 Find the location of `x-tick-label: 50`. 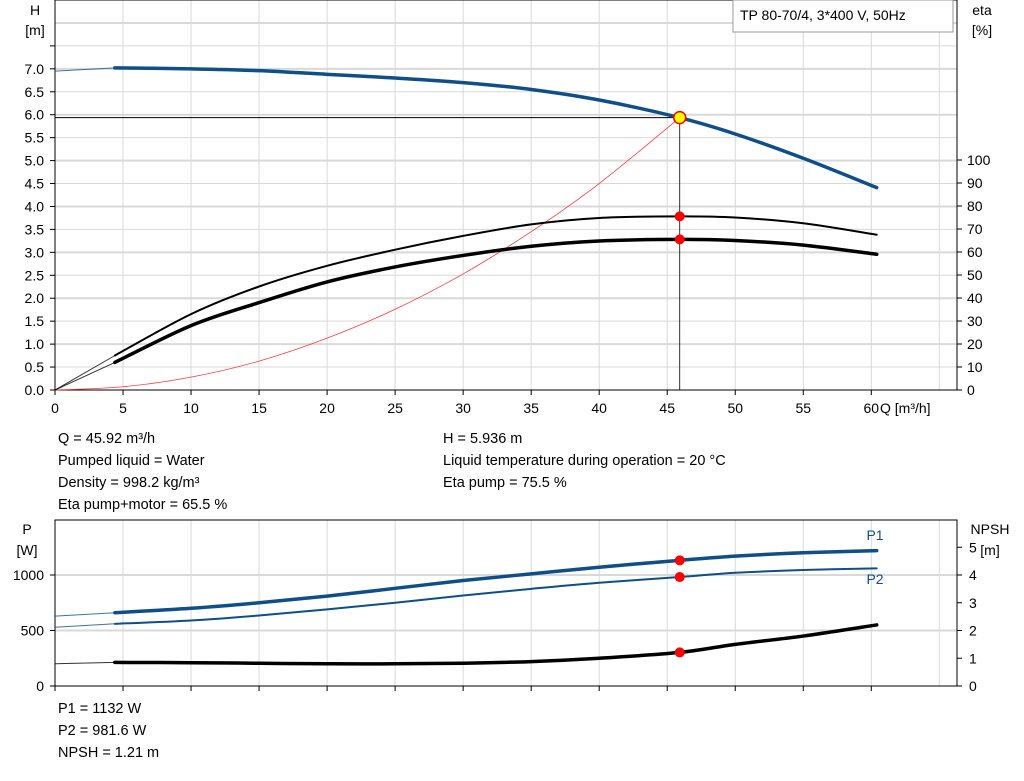

x-tick-label: 50 is located at coordinates (735, 408).